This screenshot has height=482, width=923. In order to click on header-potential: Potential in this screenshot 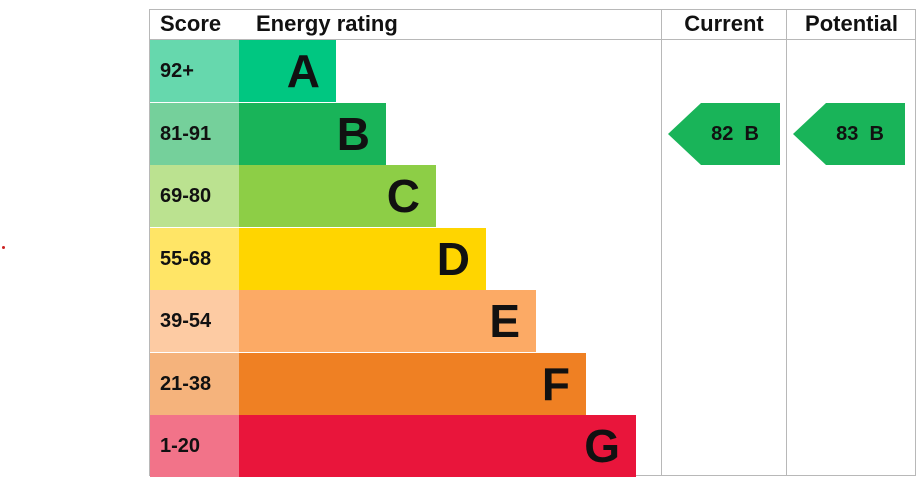, I will do `click(851, 23)`.